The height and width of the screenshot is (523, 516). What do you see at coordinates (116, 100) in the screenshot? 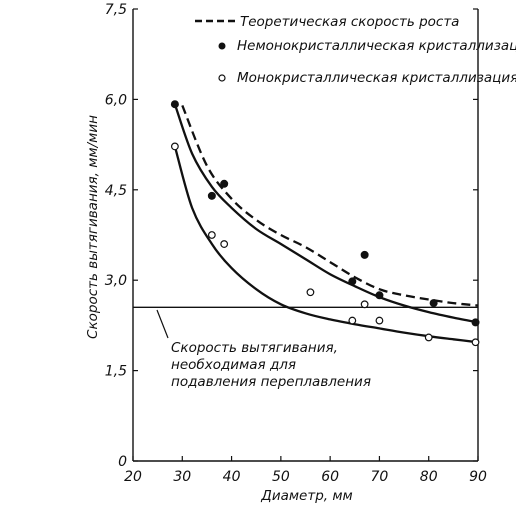
I see `y-tick-label-4: 6,0` at bounding box center [116, 100].